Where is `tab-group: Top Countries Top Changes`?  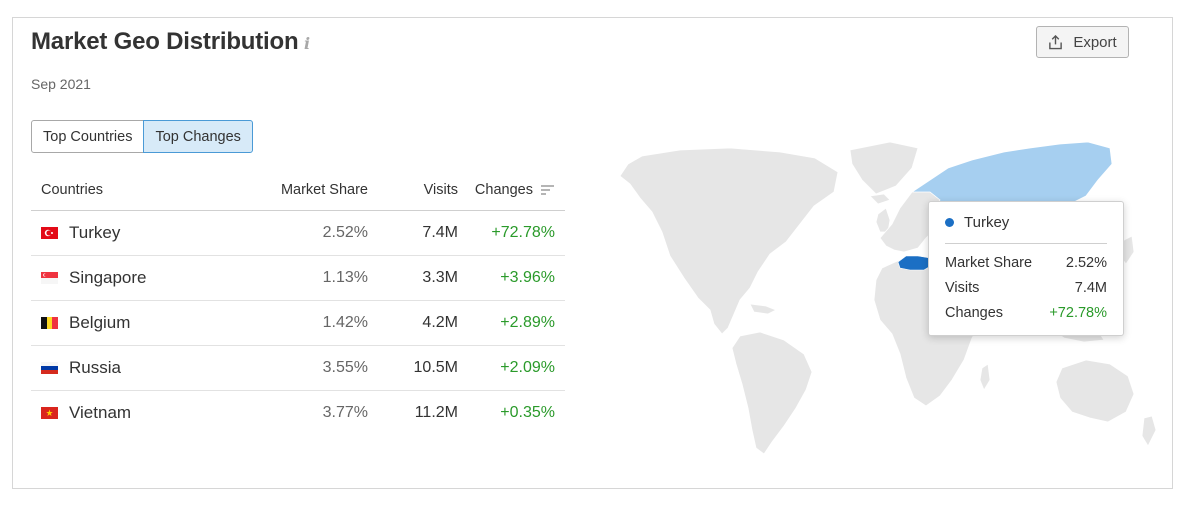 tab-group: Top Countries Top Changes is located at coordinates (142, 136).